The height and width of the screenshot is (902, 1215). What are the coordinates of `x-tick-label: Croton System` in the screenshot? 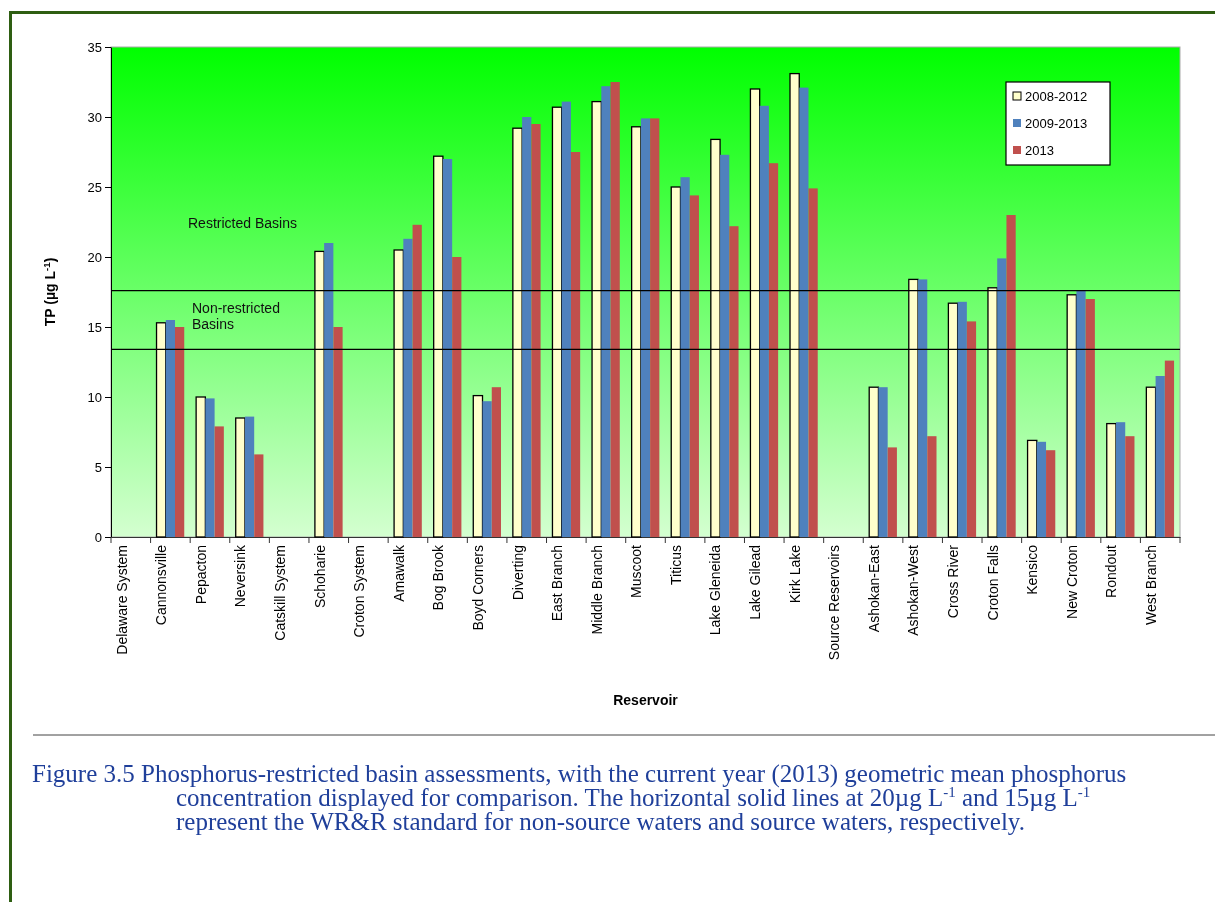 It's located at (359, 591).